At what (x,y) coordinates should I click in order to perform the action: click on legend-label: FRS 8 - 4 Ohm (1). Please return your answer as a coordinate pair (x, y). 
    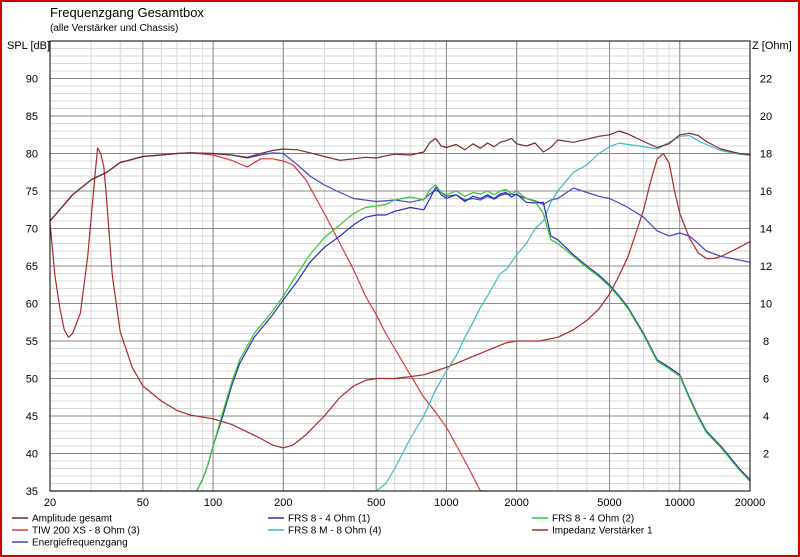
    Looking at the image, I should click on (329, 519).